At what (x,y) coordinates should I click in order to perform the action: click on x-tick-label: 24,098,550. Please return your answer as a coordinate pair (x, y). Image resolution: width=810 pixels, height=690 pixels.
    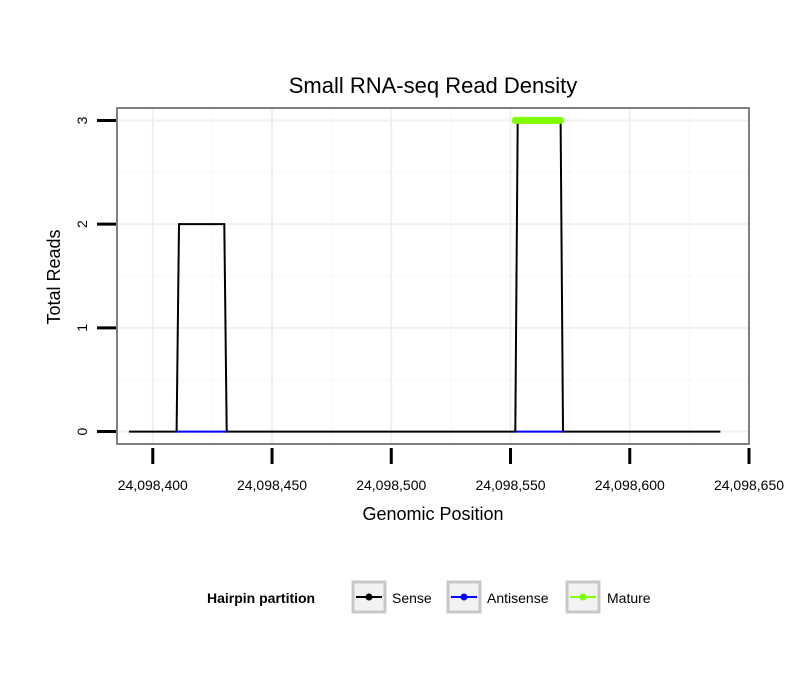
    Looking at the image, I should click on (510, 485).